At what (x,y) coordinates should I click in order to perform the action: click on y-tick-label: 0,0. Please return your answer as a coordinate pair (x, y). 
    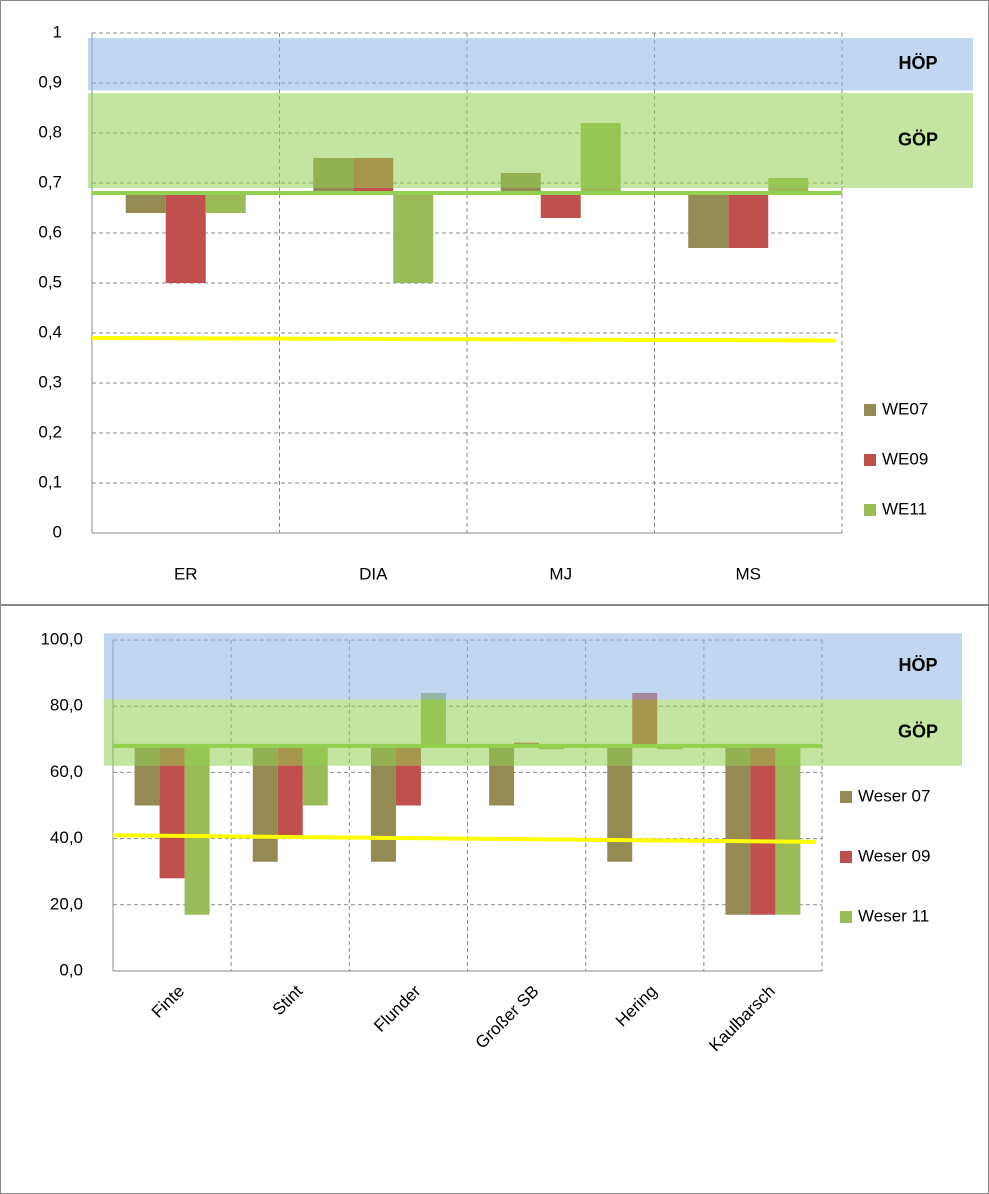
    Looking at the image, I should click on (71, 969).